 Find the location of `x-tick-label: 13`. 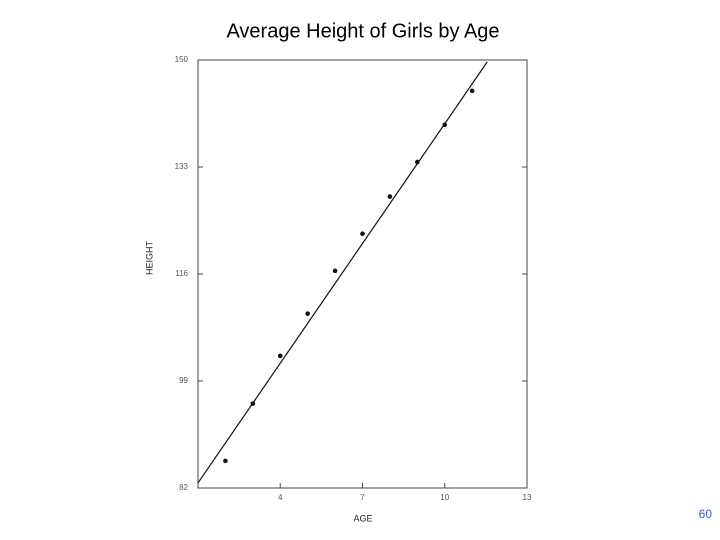

x-tick-label: 13 is located at coordinates (527, 497).